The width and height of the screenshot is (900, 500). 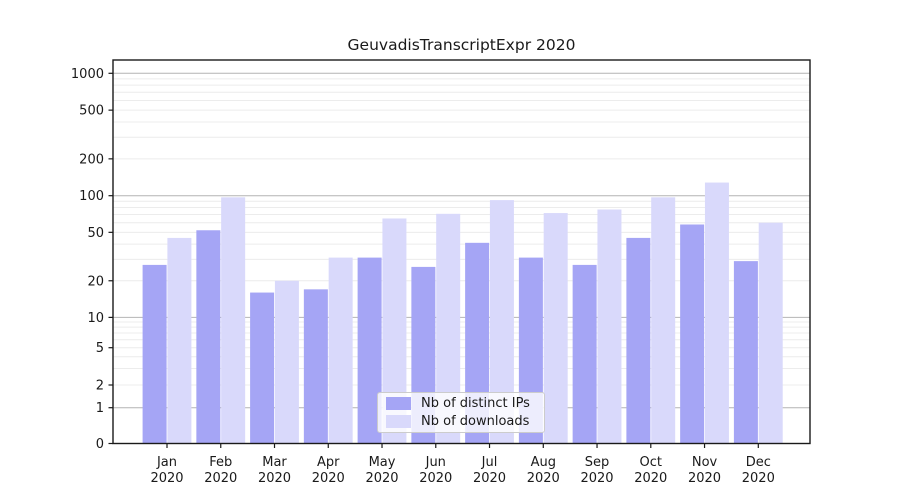 What do you see at coordinates (91, 196) in the screenshot?
I see `y-tick-label: 100` at bounding box center [91, 196].